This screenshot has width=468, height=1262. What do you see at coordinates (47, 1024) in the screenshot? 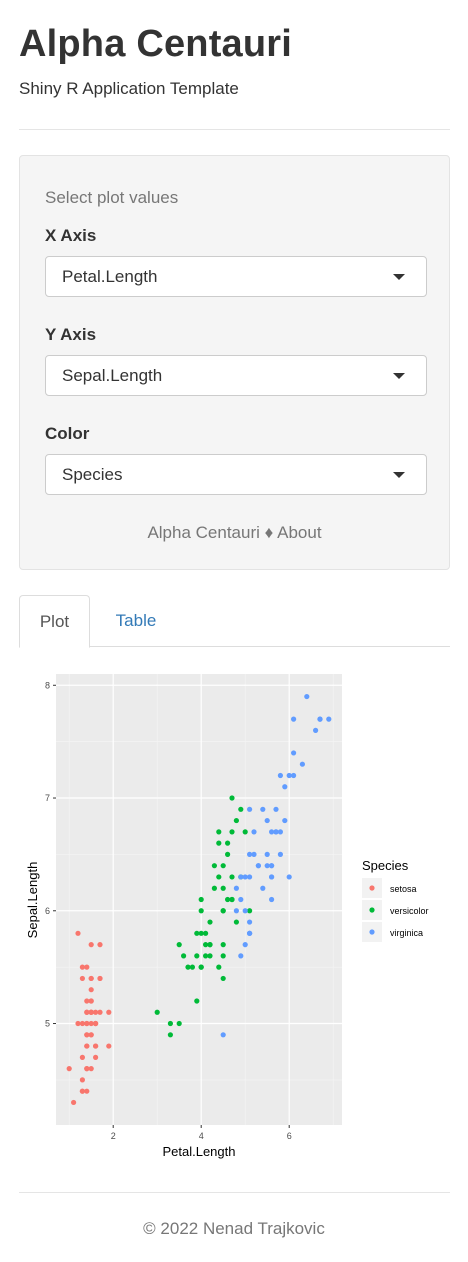
I see `y-tick-label: 5` at bounding box center [47, 1024].